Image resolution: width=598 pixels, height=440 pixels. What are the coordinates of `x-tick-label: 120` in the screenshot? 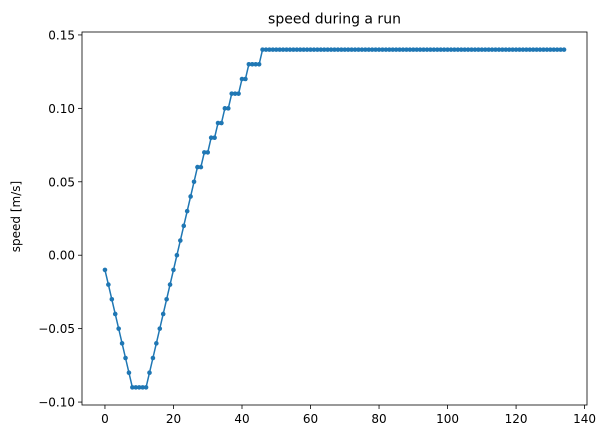 It's located at (516, 419).